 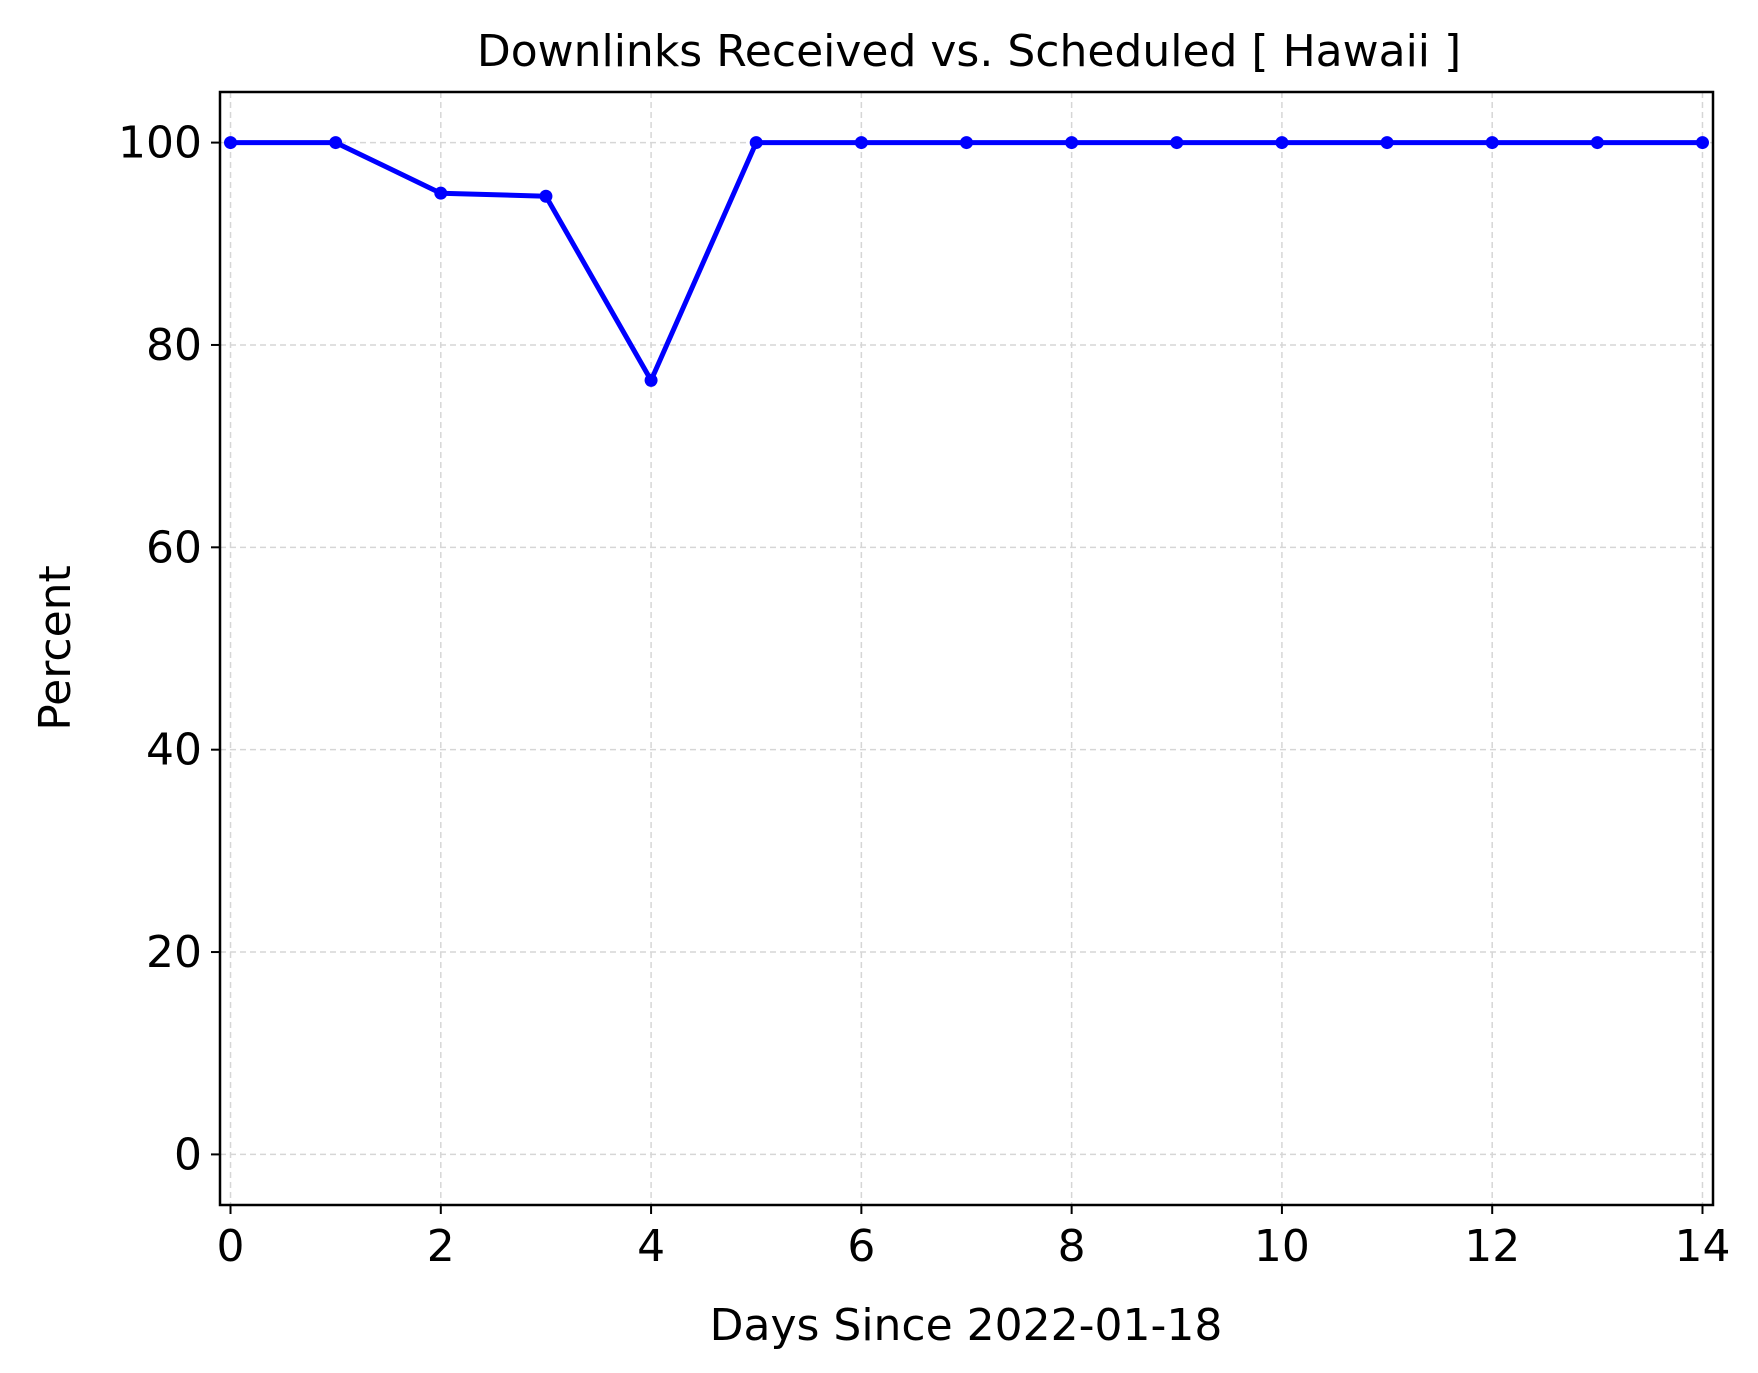 What do you see at coordinates (174, 345) in the screenshot?
I see `y-tick-label: 80` at bounding box center [174, 345].